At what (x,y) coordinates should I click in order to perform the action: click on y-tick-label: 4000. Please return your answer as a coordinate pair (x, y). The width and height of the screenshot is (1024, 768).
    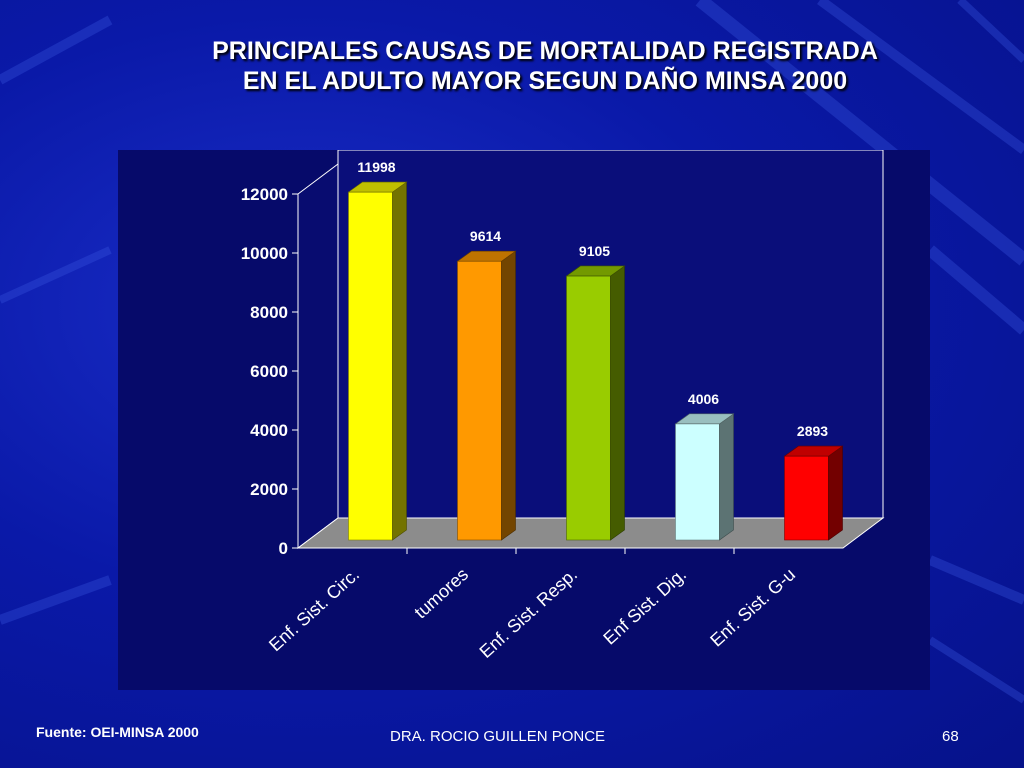
    Looking at the image, I should click on (269, 430).